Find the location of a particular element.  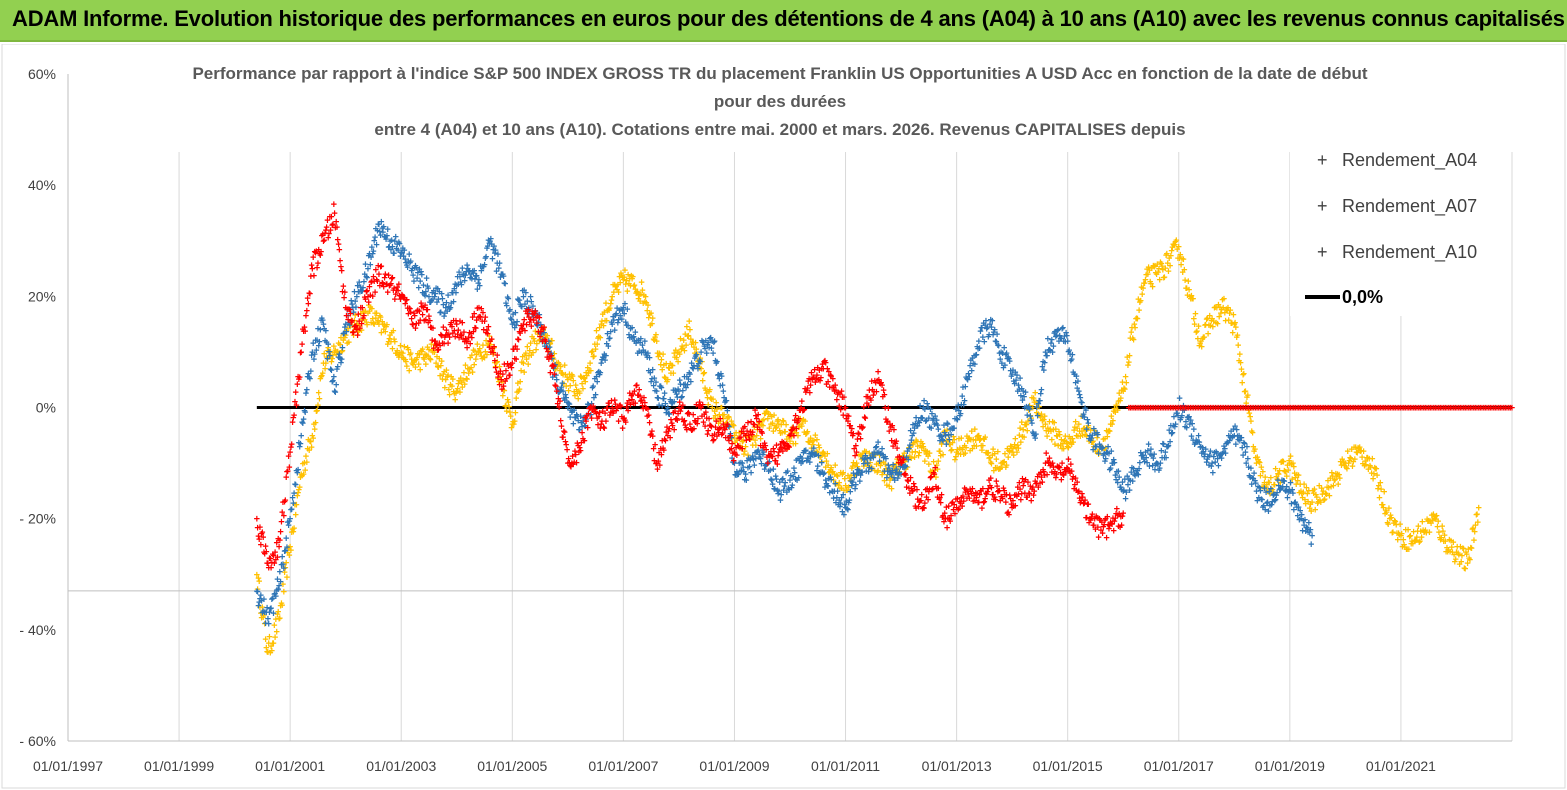

x-tick-label: 01/01/1997 is located at coordinates (68, 766).